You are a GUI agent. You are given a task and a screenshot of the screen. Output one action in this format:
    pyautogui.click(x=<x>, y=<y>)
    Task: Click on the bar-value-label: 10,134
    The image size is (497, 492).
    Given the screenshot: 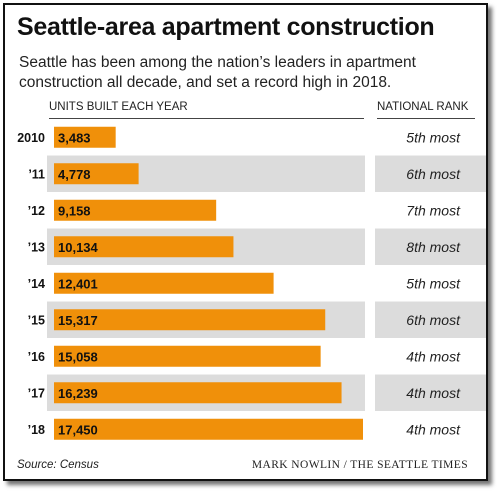 What is the action you would take?
    pyautogui.click(x=78, y=247)
    